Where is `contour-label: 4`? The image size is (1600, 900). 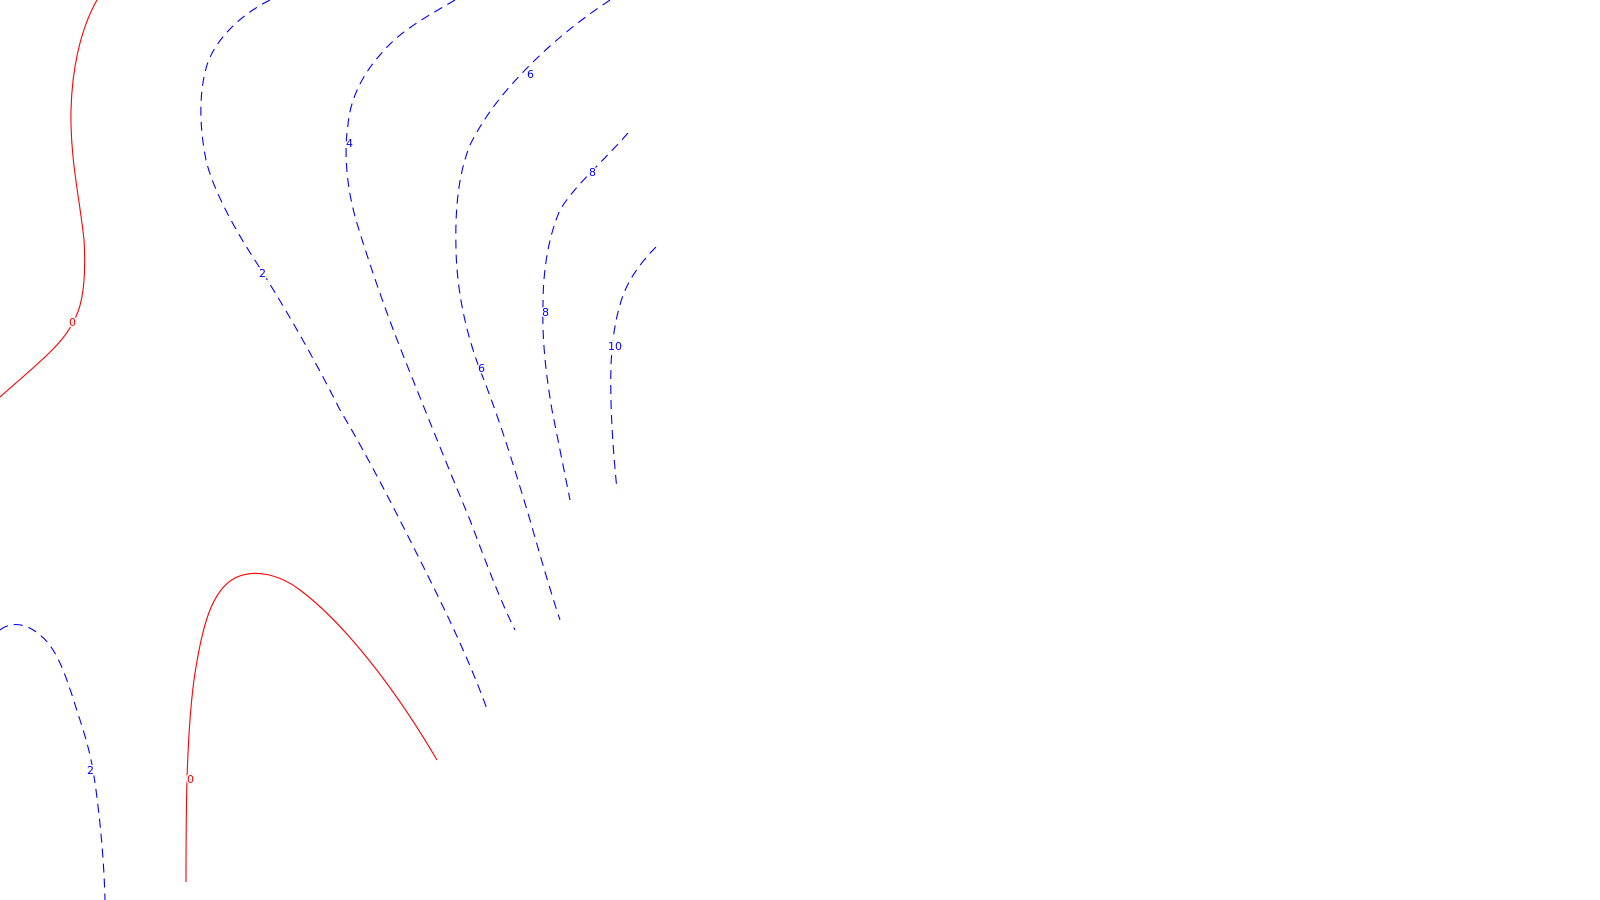 contour-label: 4 is located at coordinates (349, 143).